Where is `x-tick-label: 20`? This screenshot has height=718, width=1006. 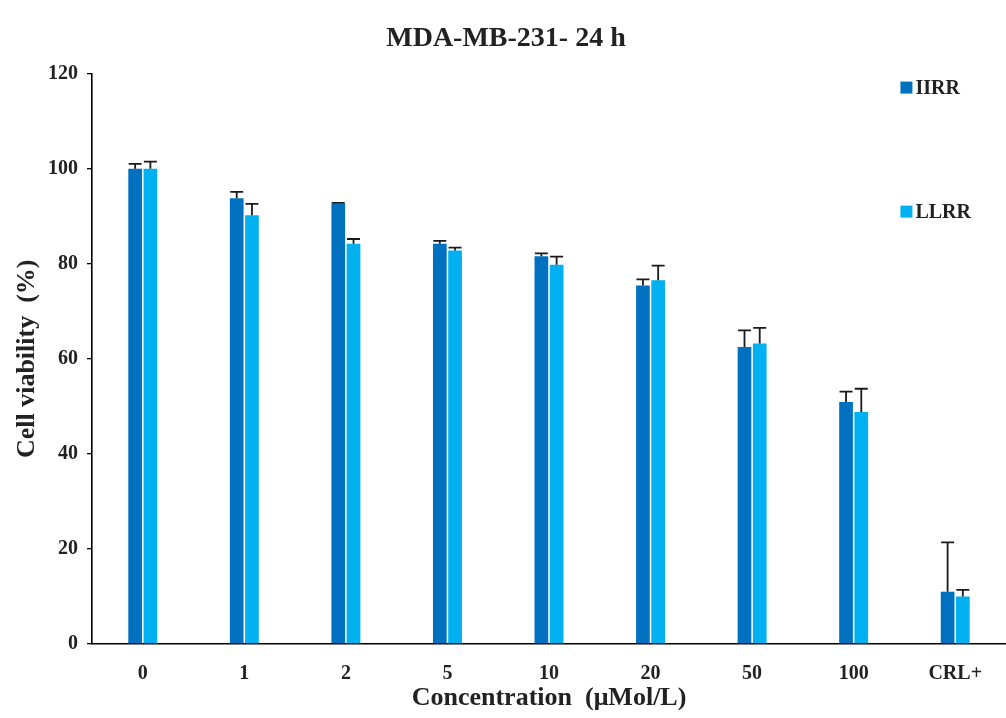 x-tick-label: 20 is located at coordinates (650, 672).